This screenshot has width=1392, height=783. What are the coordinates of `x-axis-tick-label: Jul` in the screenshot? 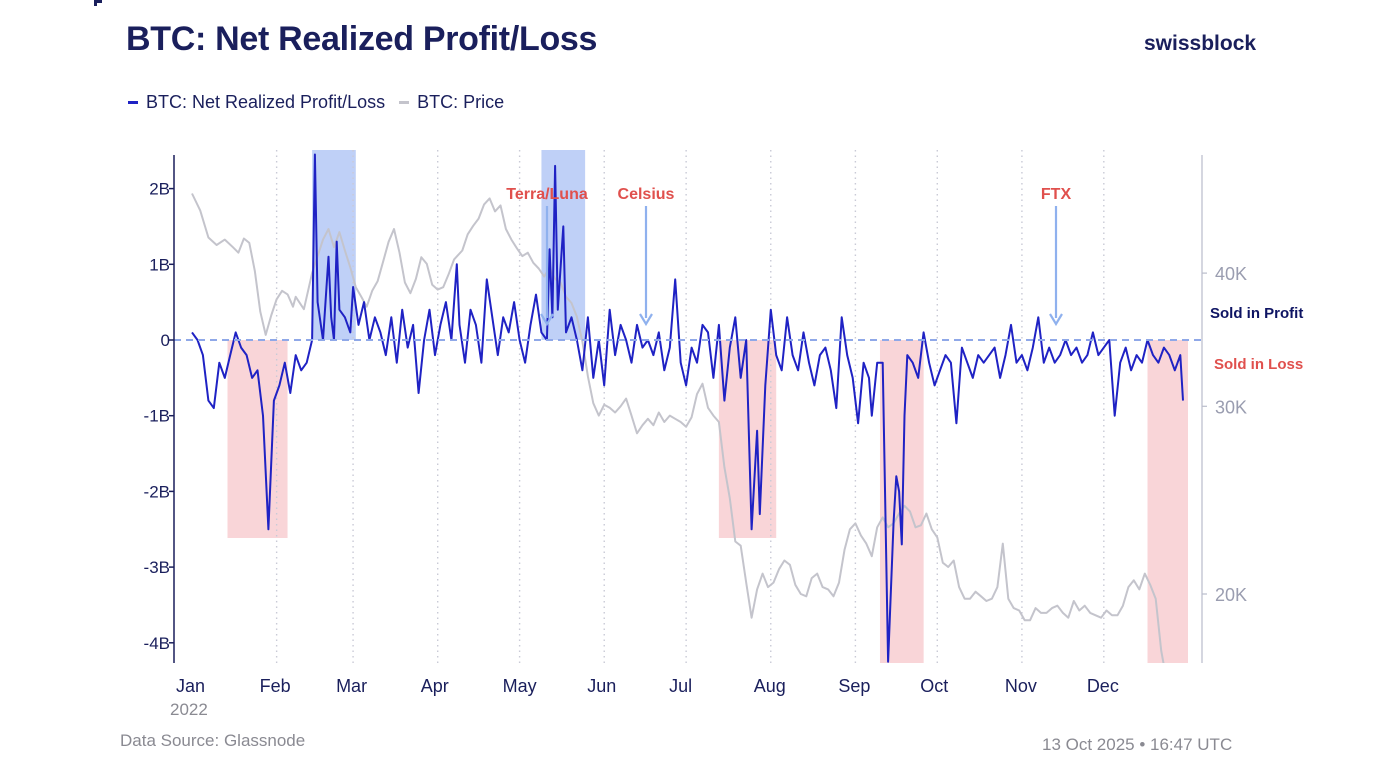 It's located at (680, 686).